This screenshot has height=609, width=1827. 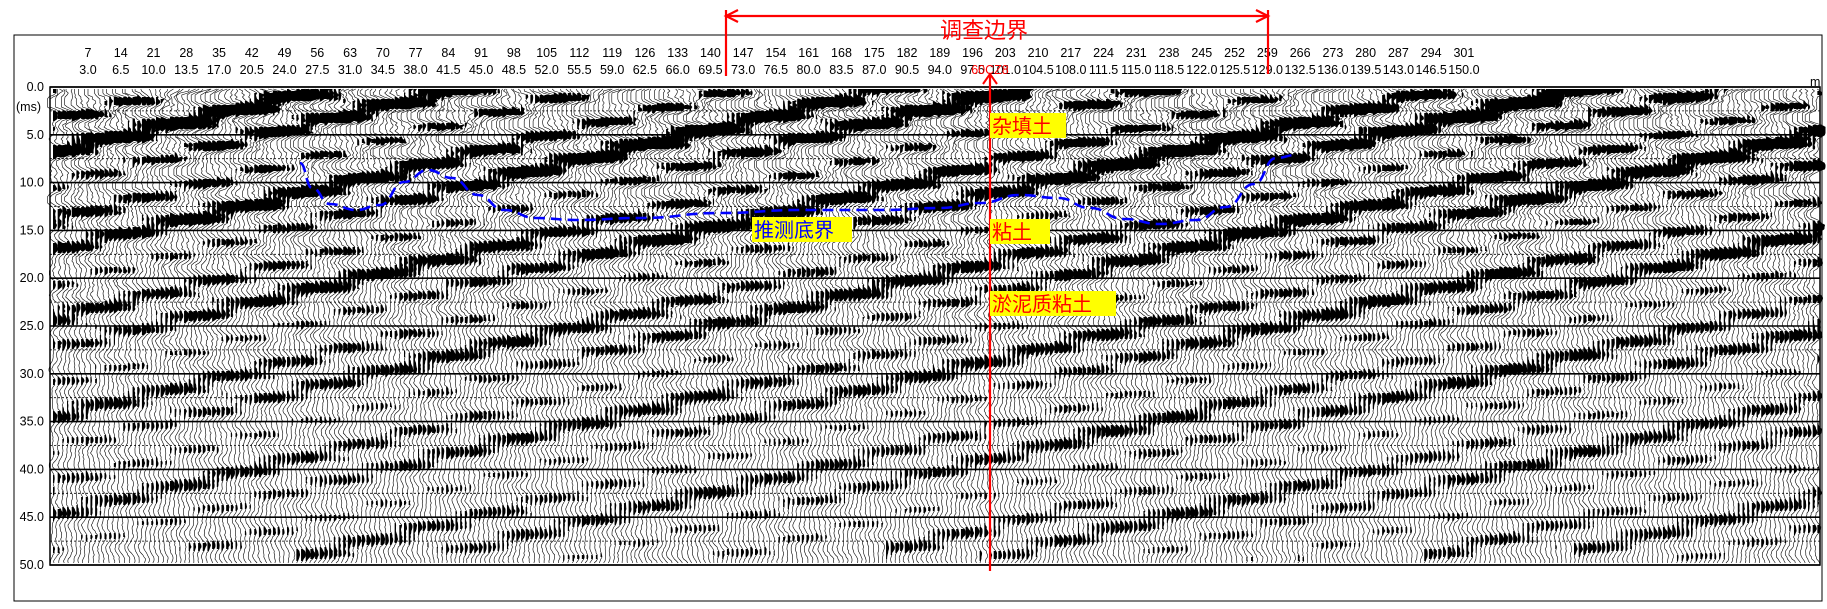 I want to click on distance-tick-label: 3.0, so click(x=87, y=70).